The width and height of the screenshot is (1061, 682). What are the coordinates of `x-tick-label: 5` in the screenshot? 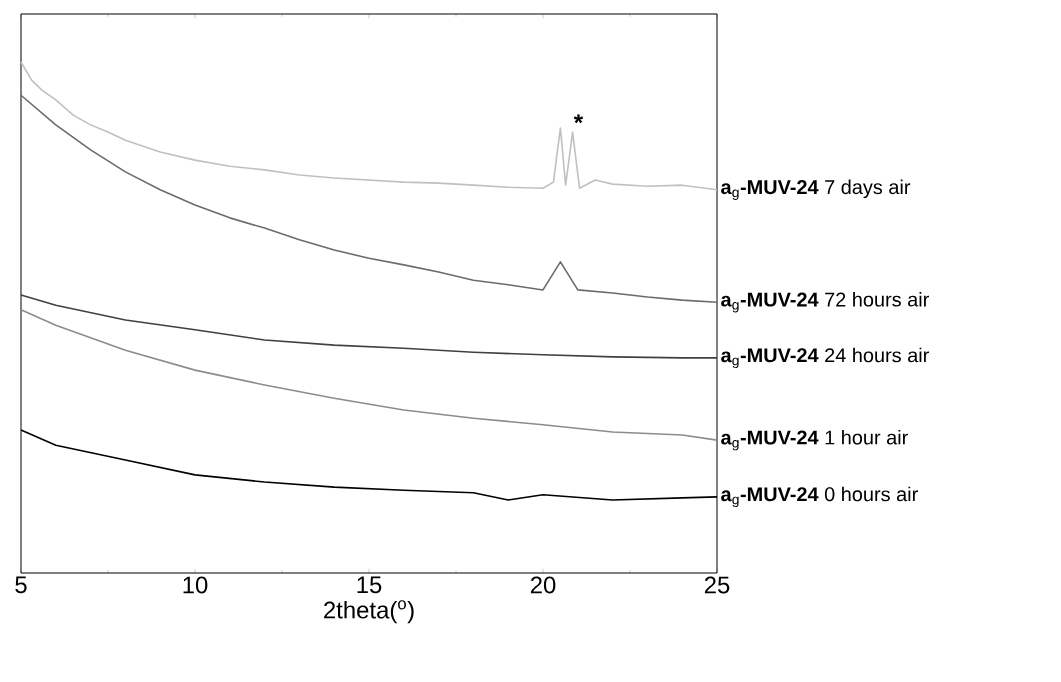 It's located at (21, 585).